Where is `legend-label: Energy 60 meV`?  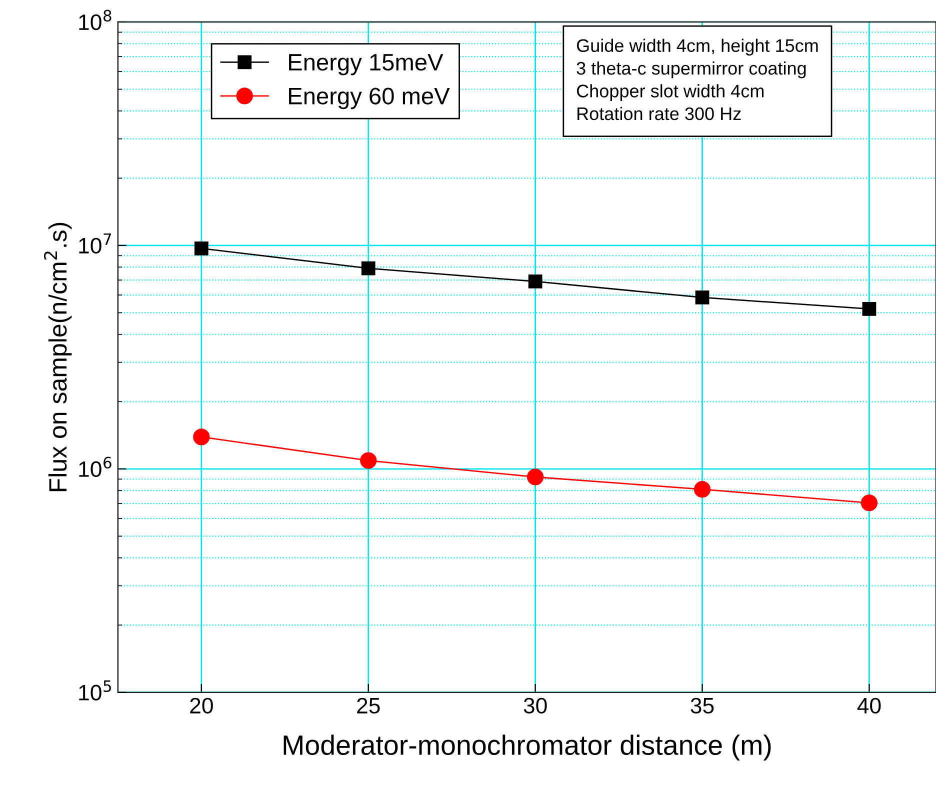 legend-label: Energy 60 meV is located at coordinates (369, 99).